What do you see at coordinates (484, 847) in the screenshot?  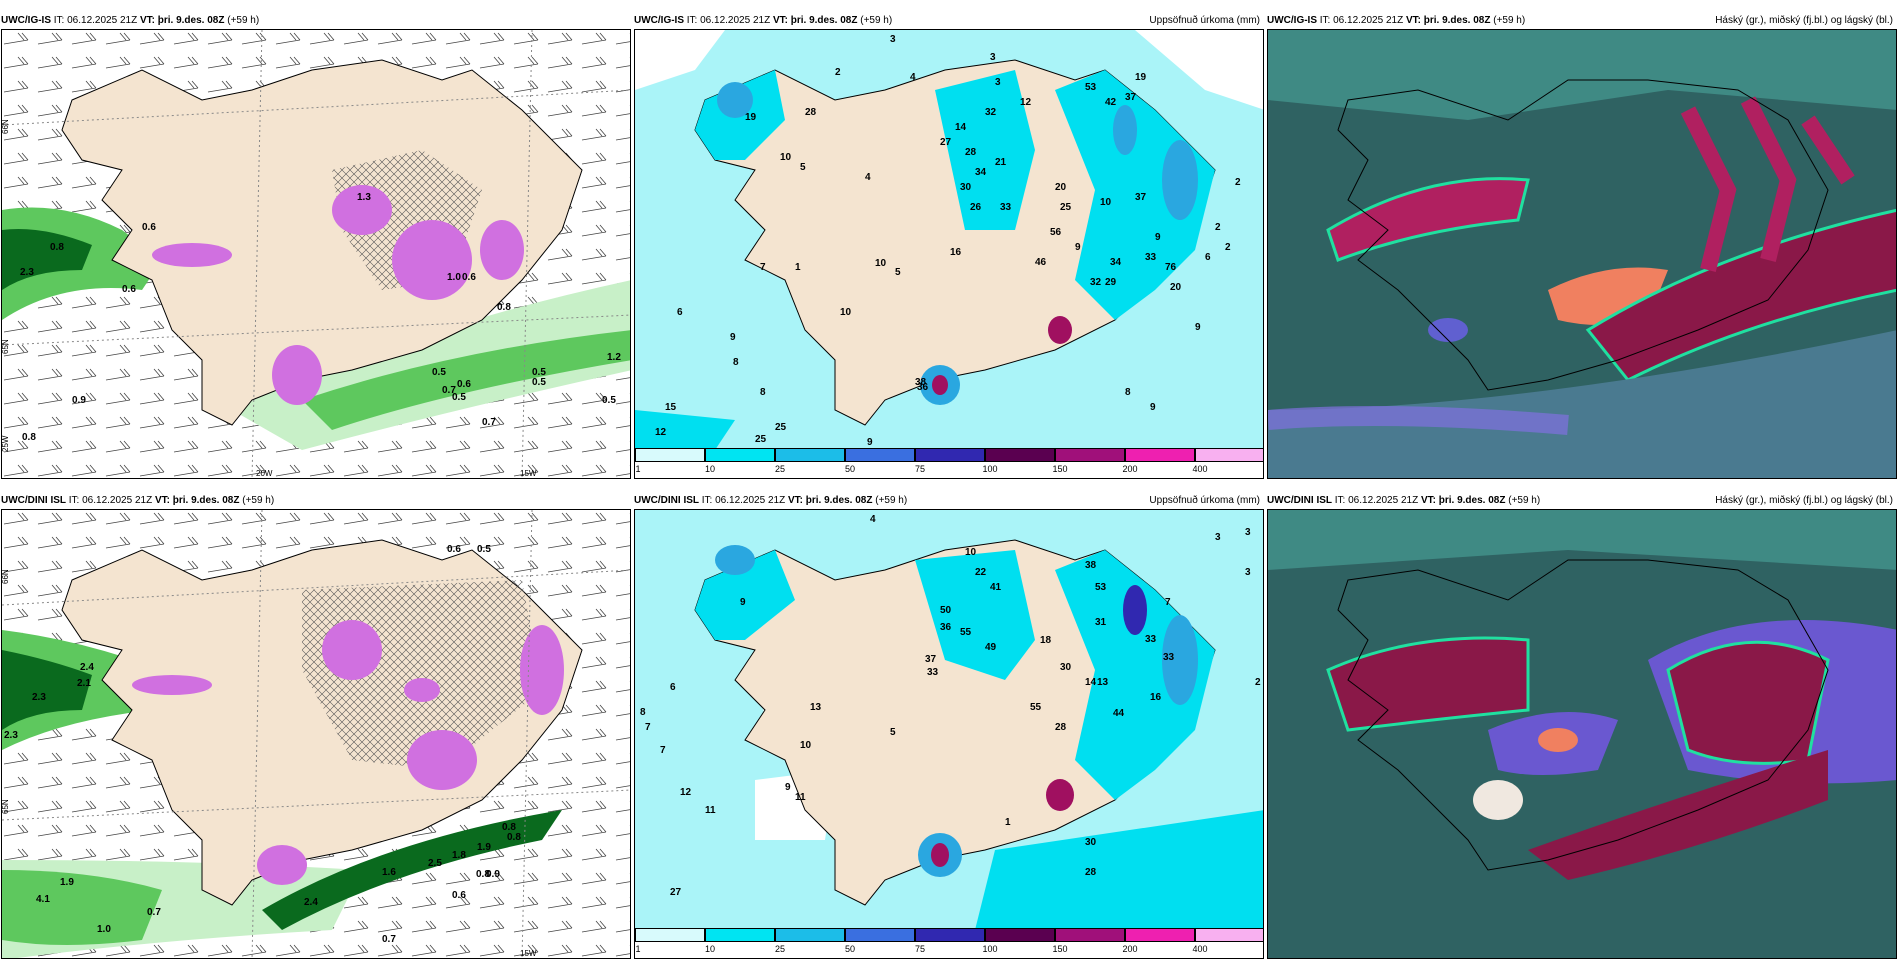 I see `value-label: 1.9` at bounding box center [484, 847].